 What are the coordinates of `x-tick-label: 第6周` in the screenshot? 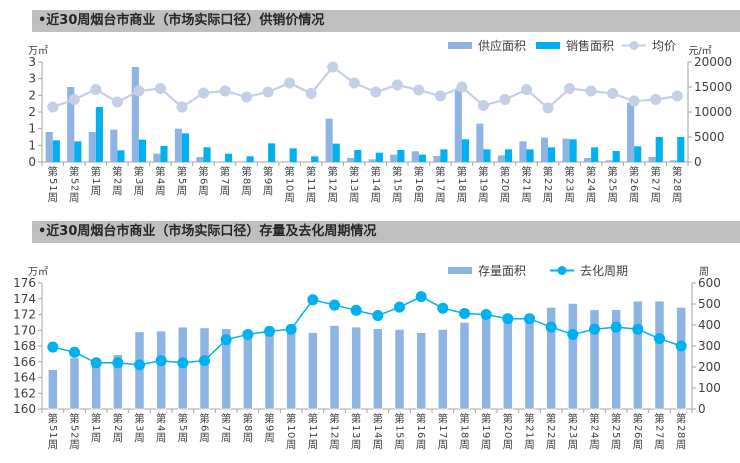 It's located at (203, 181).